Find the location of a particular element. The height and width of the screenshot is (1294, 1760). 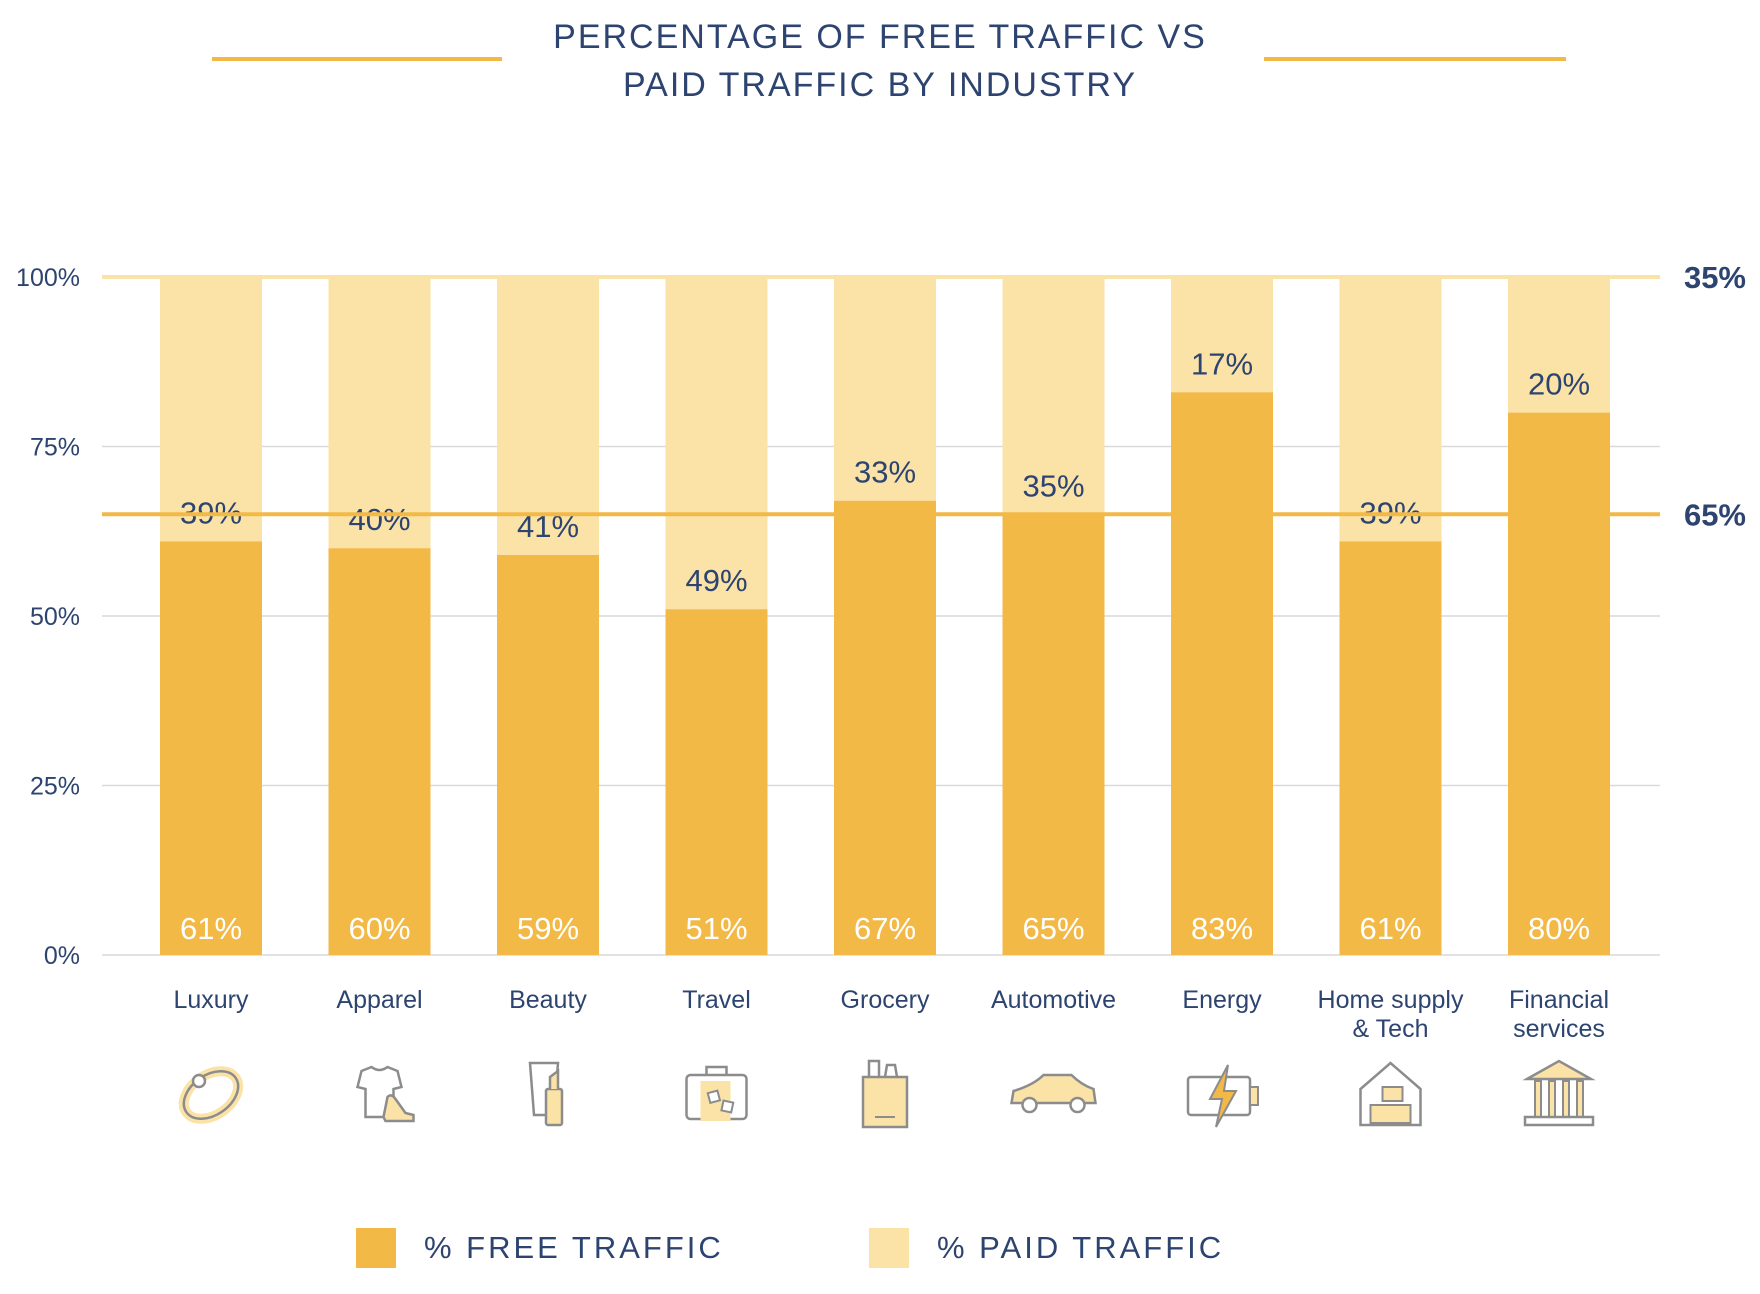

clothing-and-shoe-icon is located at coordinates (385, 1094).